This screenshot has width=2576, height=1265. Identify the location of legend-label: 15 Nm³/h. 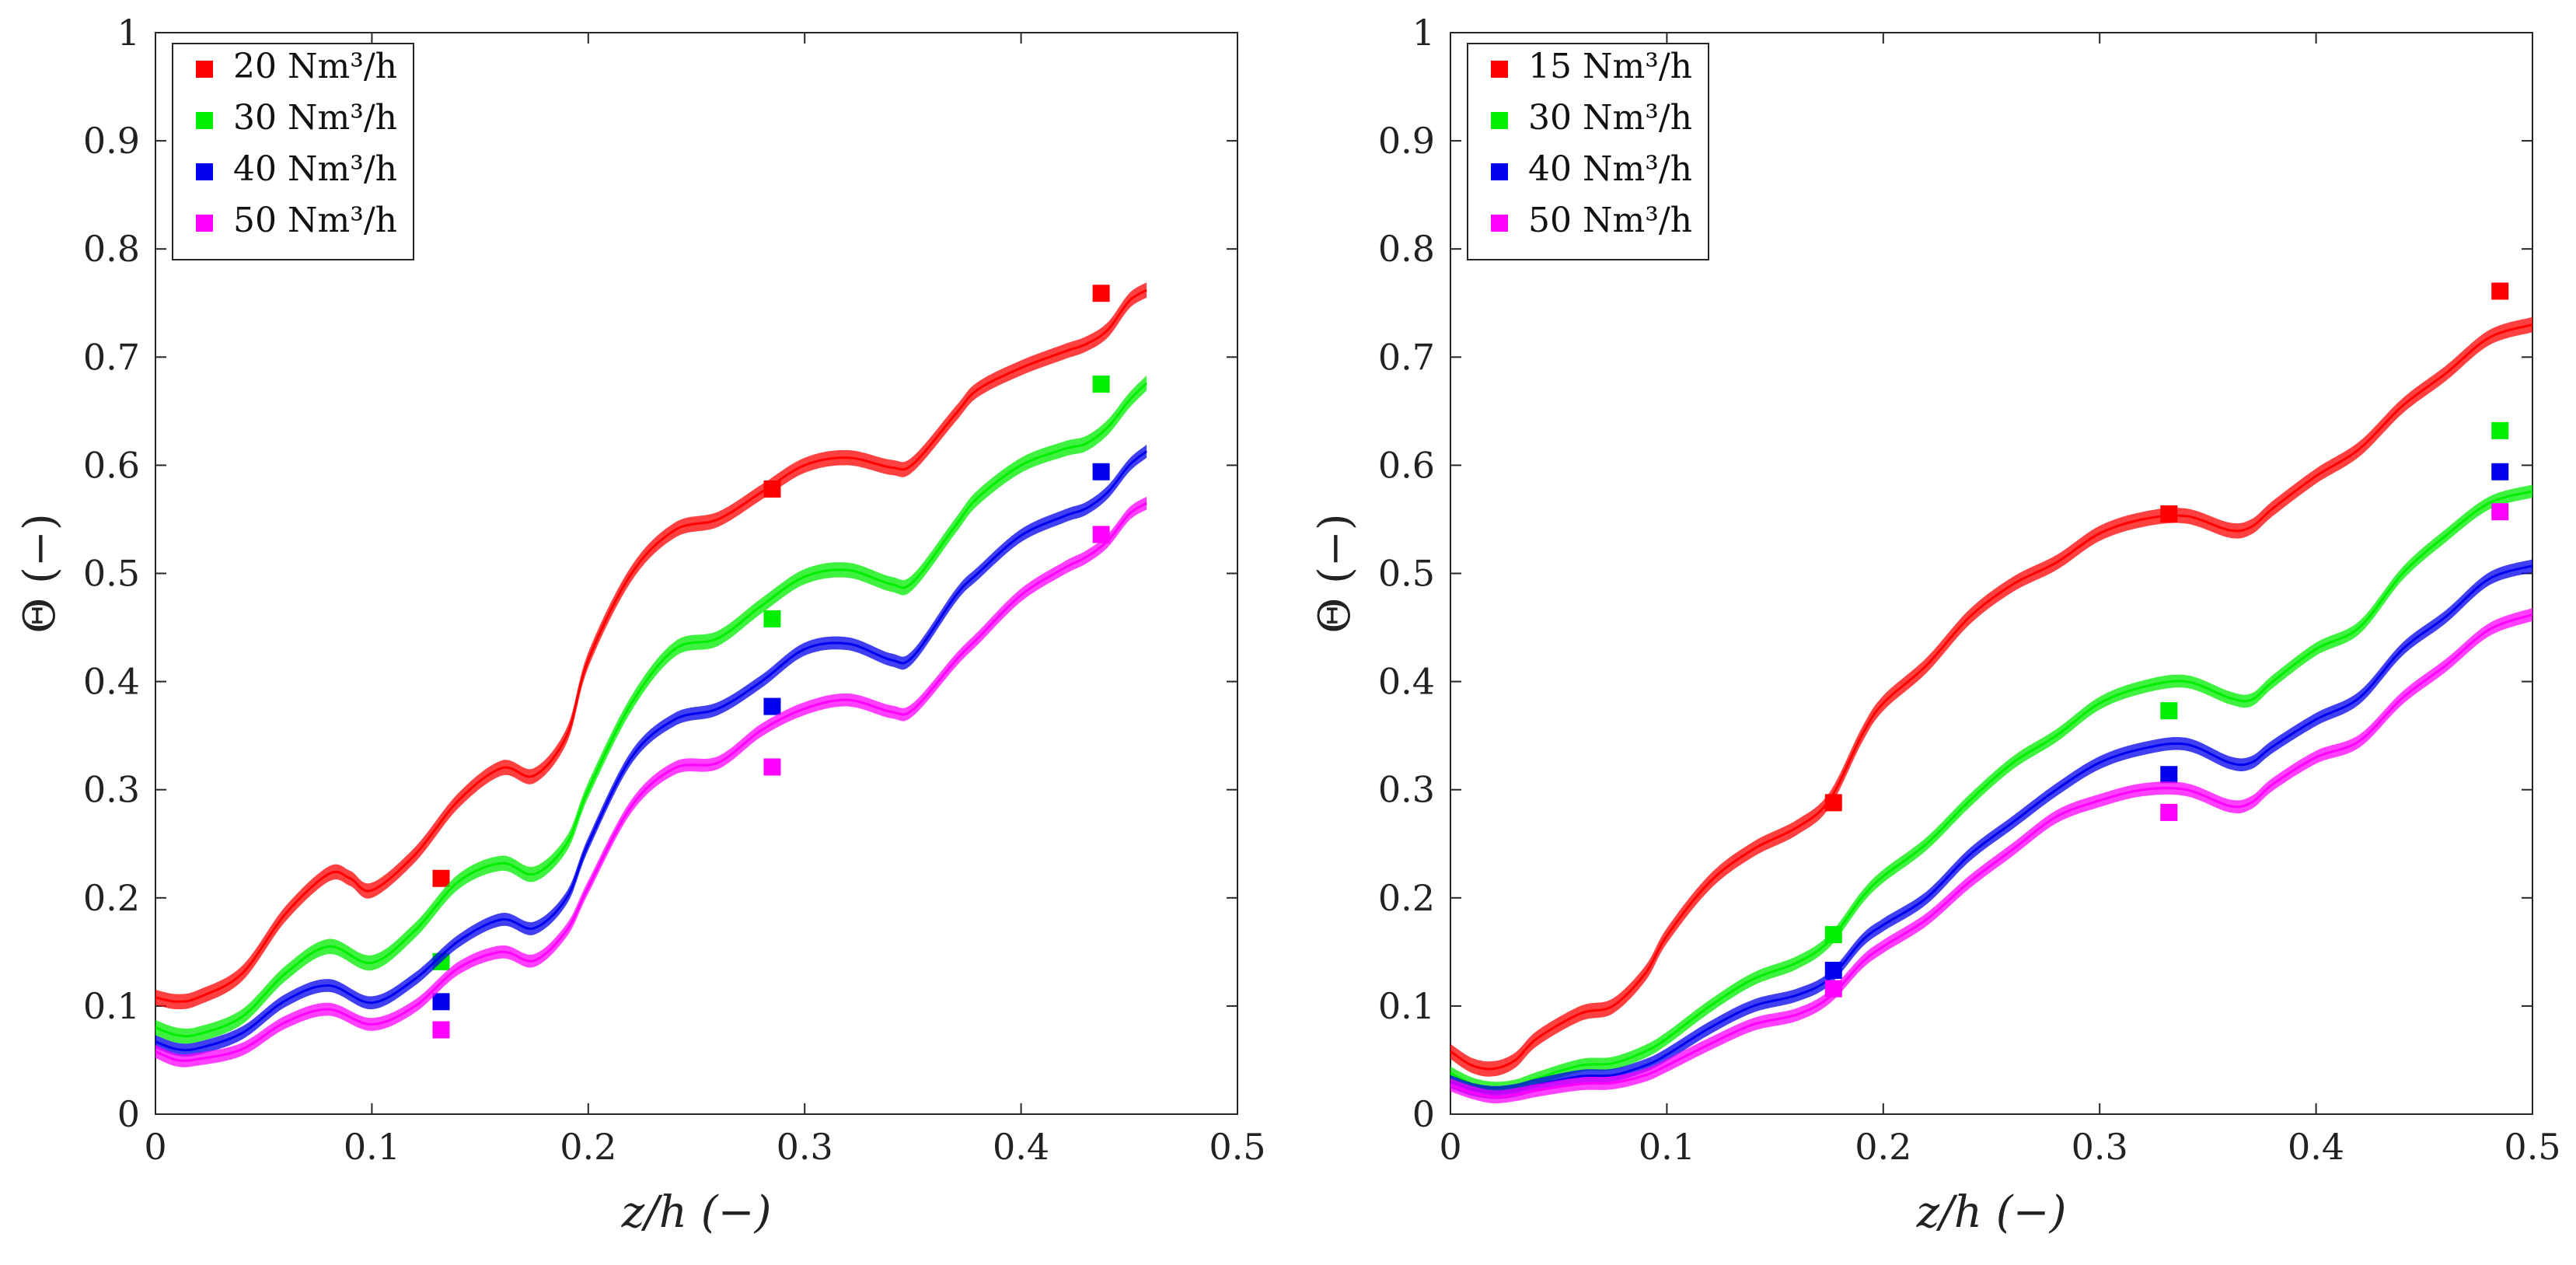
(1610, 66).